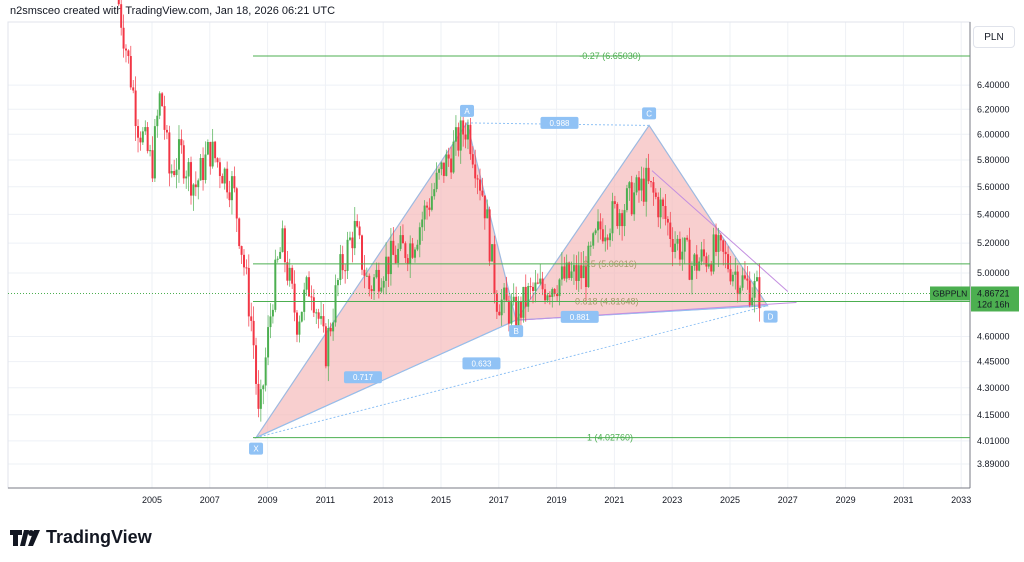 The height and width of the screenshot is (562, 1024). Describe the element at coordinates (993, 362) in the screenshot. I see `price-tick: 4.45000` at that location.